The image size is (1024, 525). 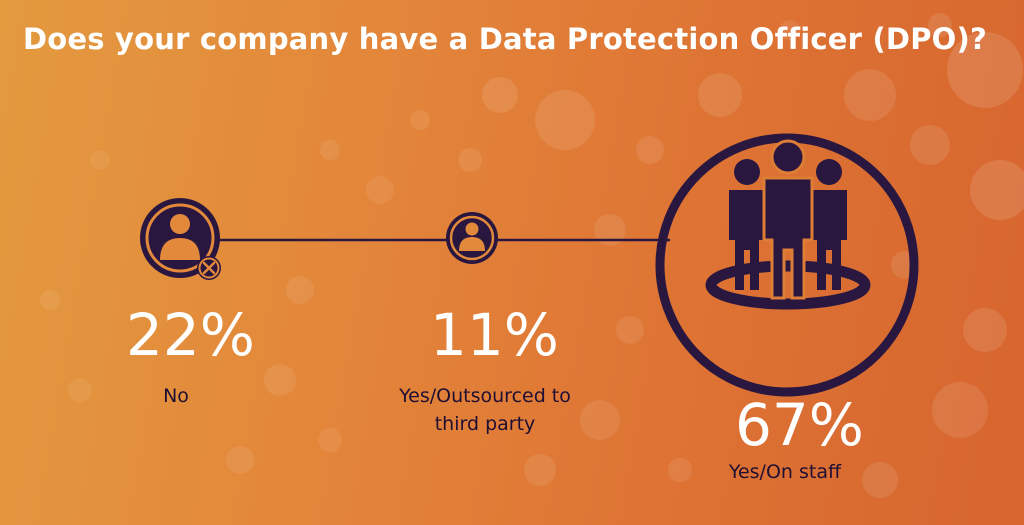 What do you see at coordinates (472, 238) in the screenshot?
I see `person-icon` at bounding box center [472, 238].